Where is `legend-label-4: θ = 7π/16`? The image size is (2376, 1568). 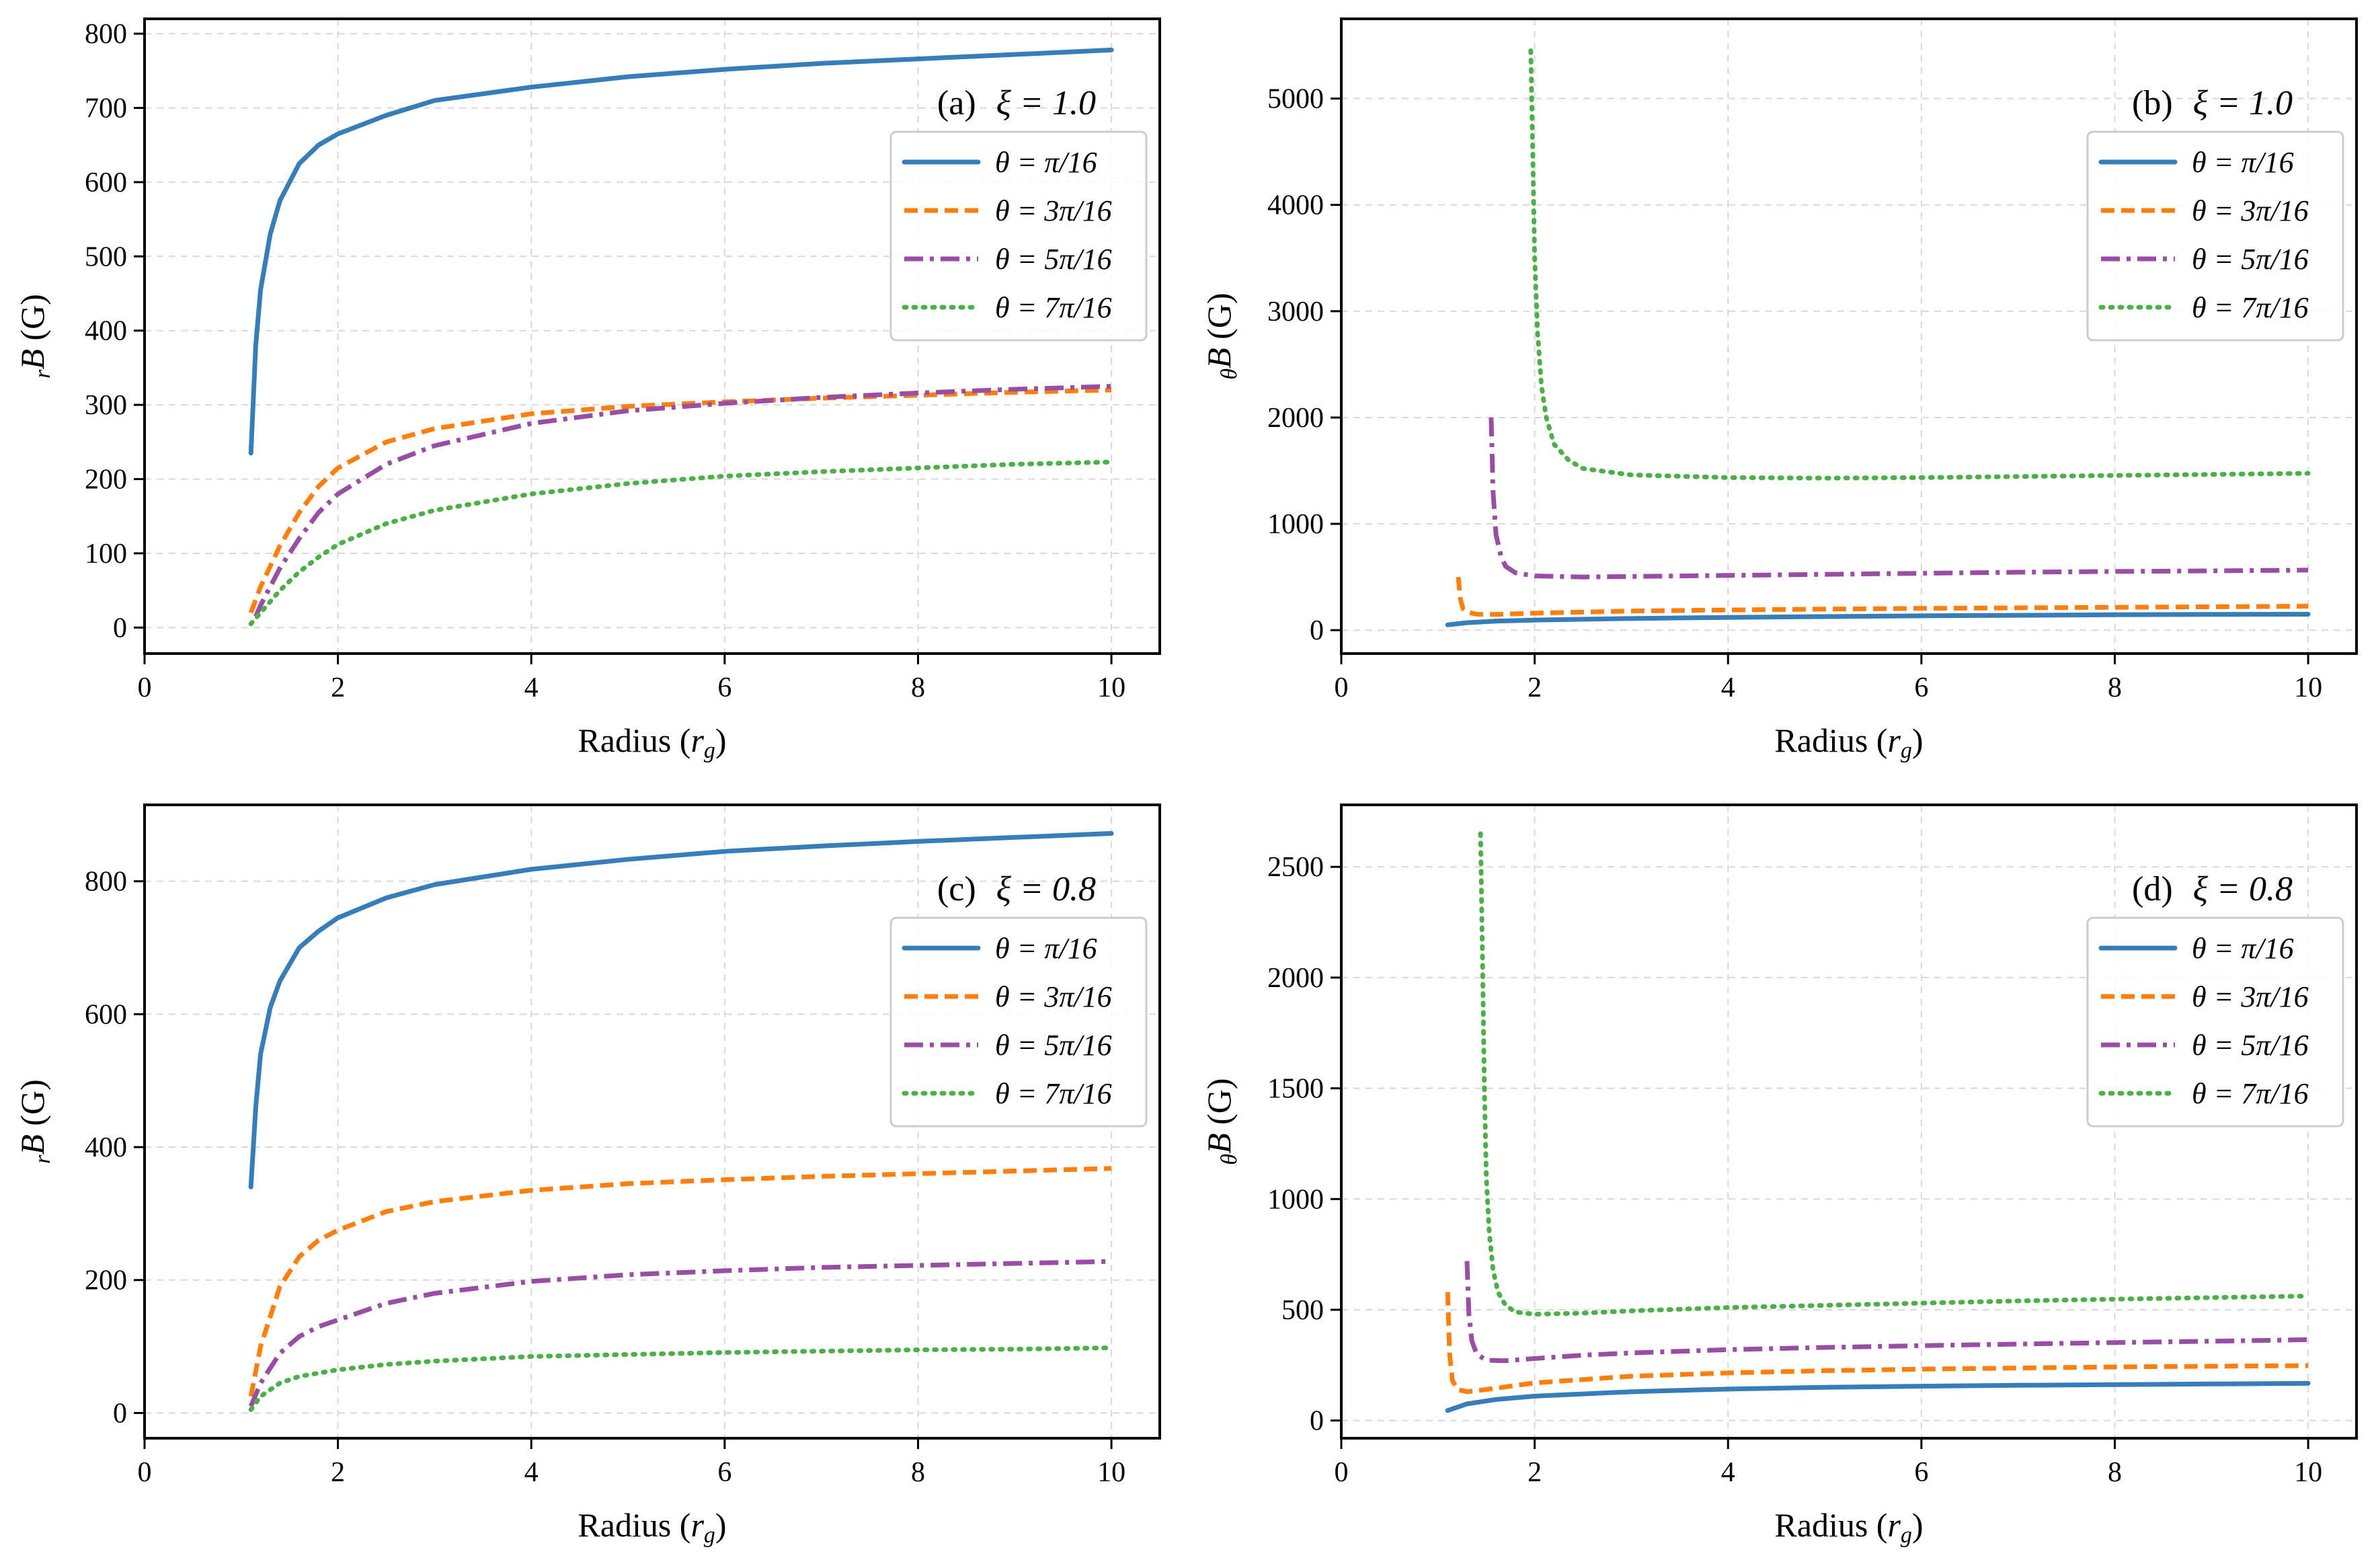
legend-label-4: θ = 7π/16 is located at coordinates (2251, 1093).